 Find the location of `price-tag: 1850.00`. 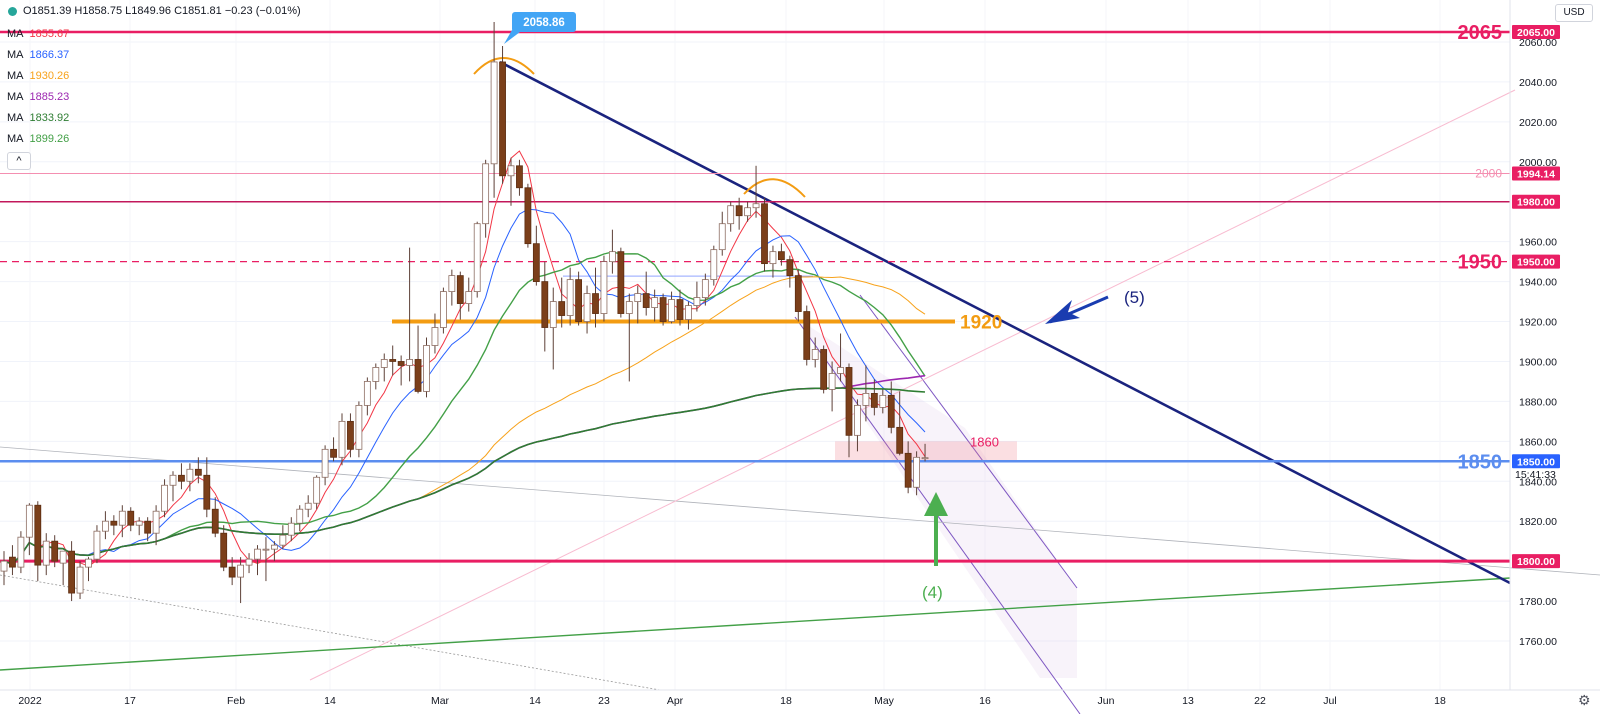

price-tag: 1850.00 is located at coordinates (1536, 461).